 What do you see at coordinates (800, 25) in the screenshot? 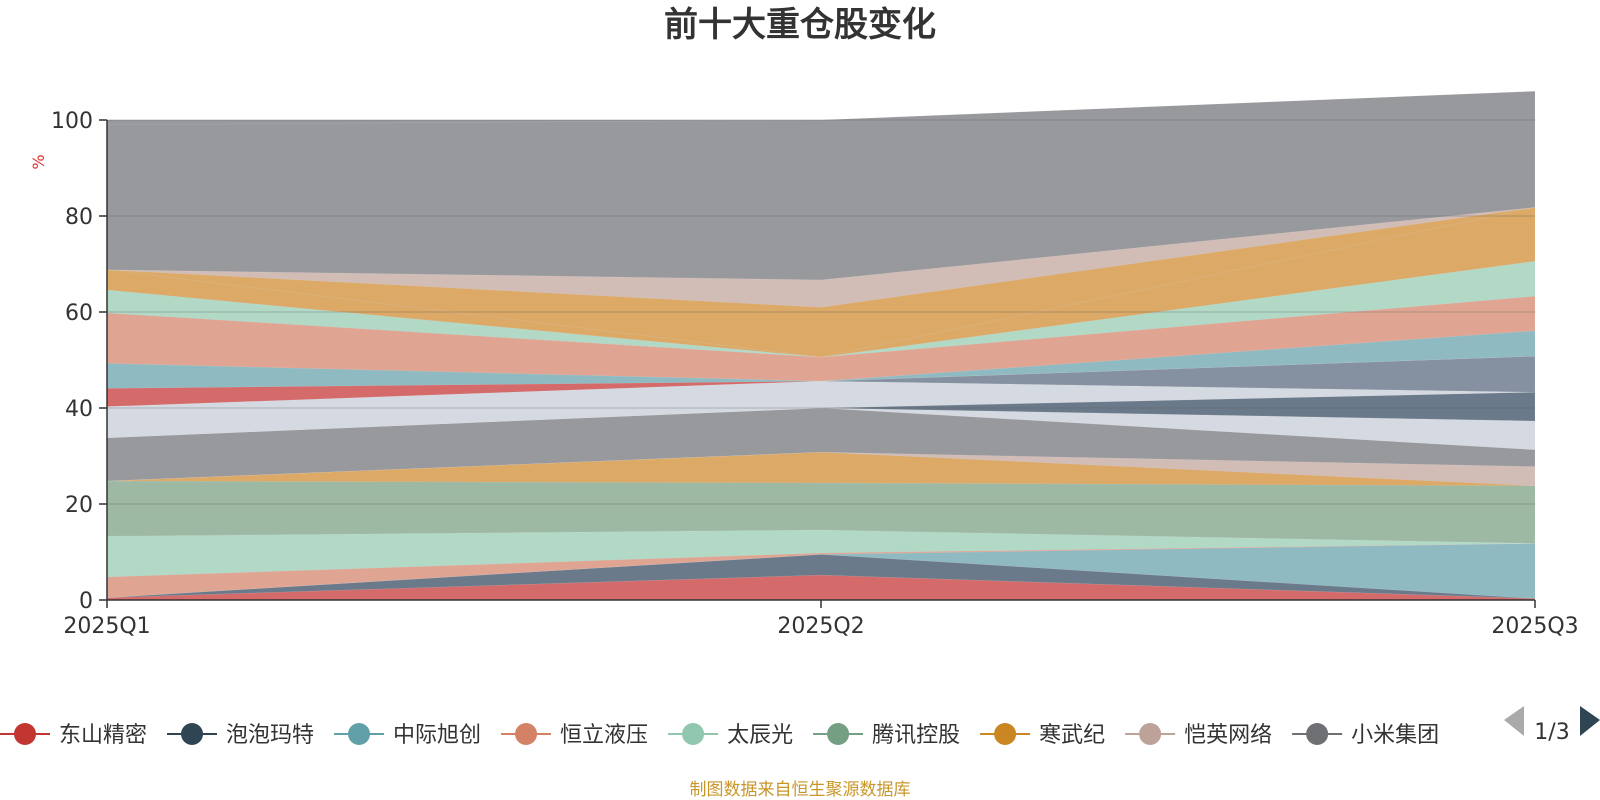
I see `chart-title: 前十大重仓股变化` at bounding box center [800, 25].